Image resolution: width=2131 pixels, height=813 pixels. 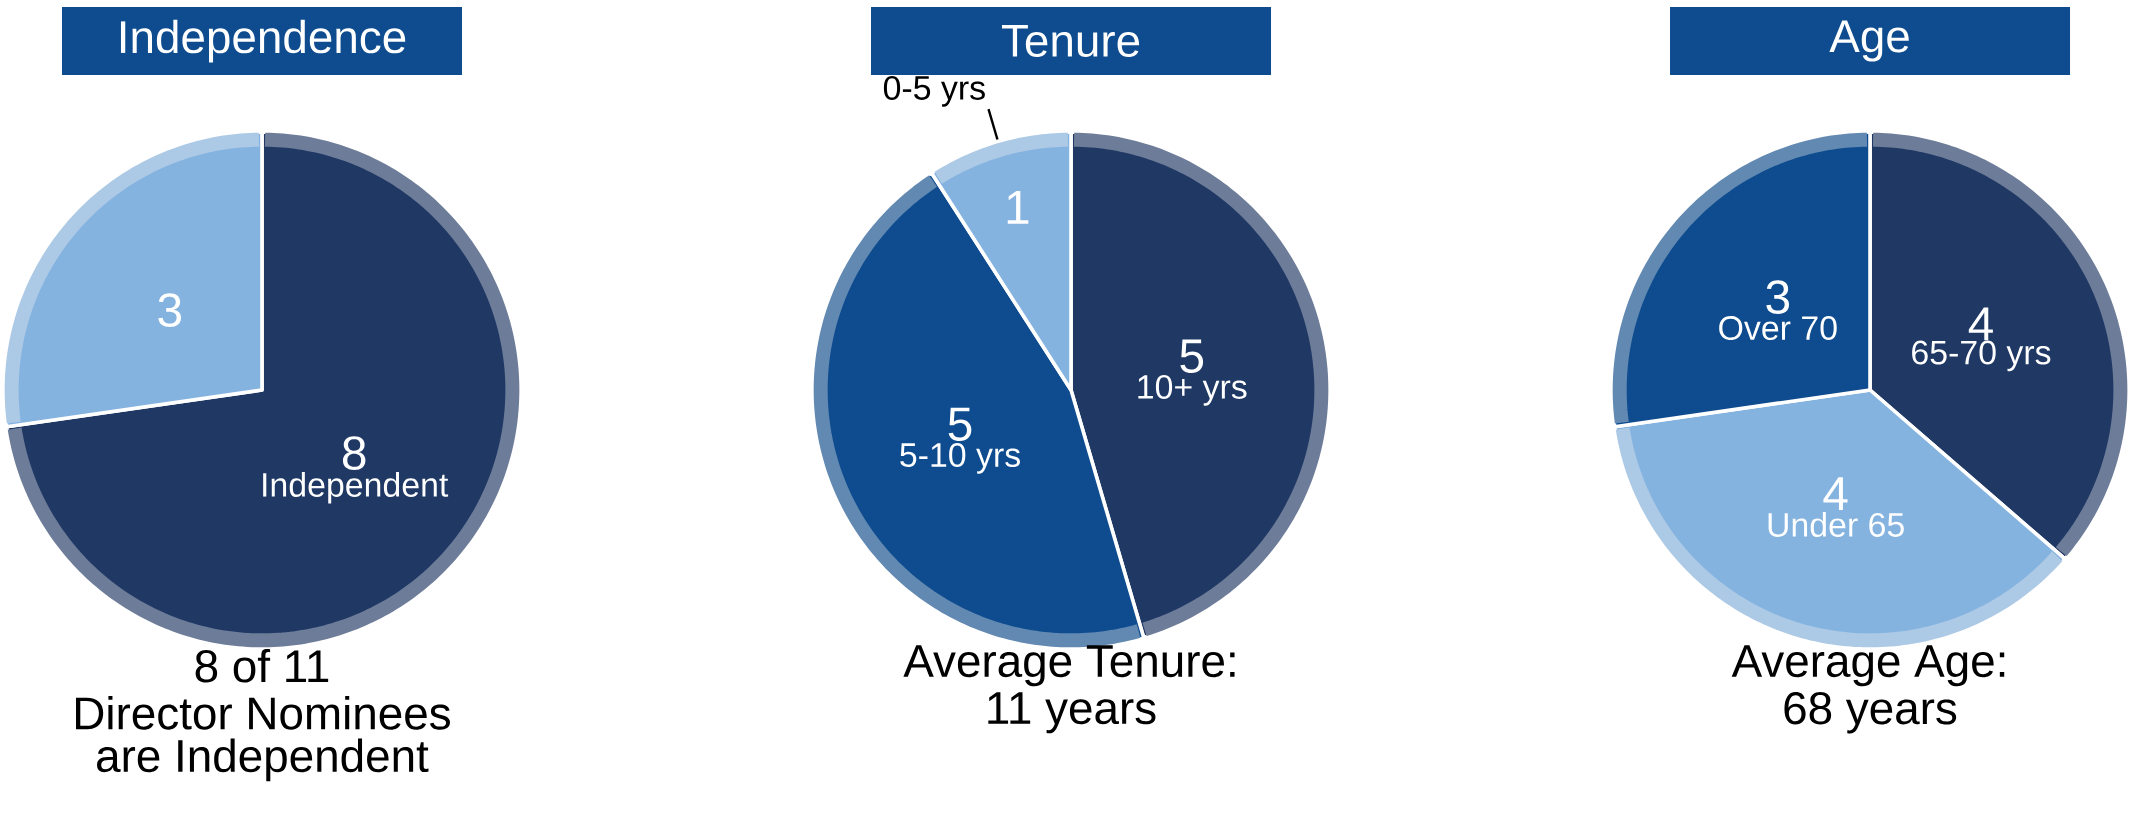 I want to click on text: Director Nominees, so click(x=263, y=712).